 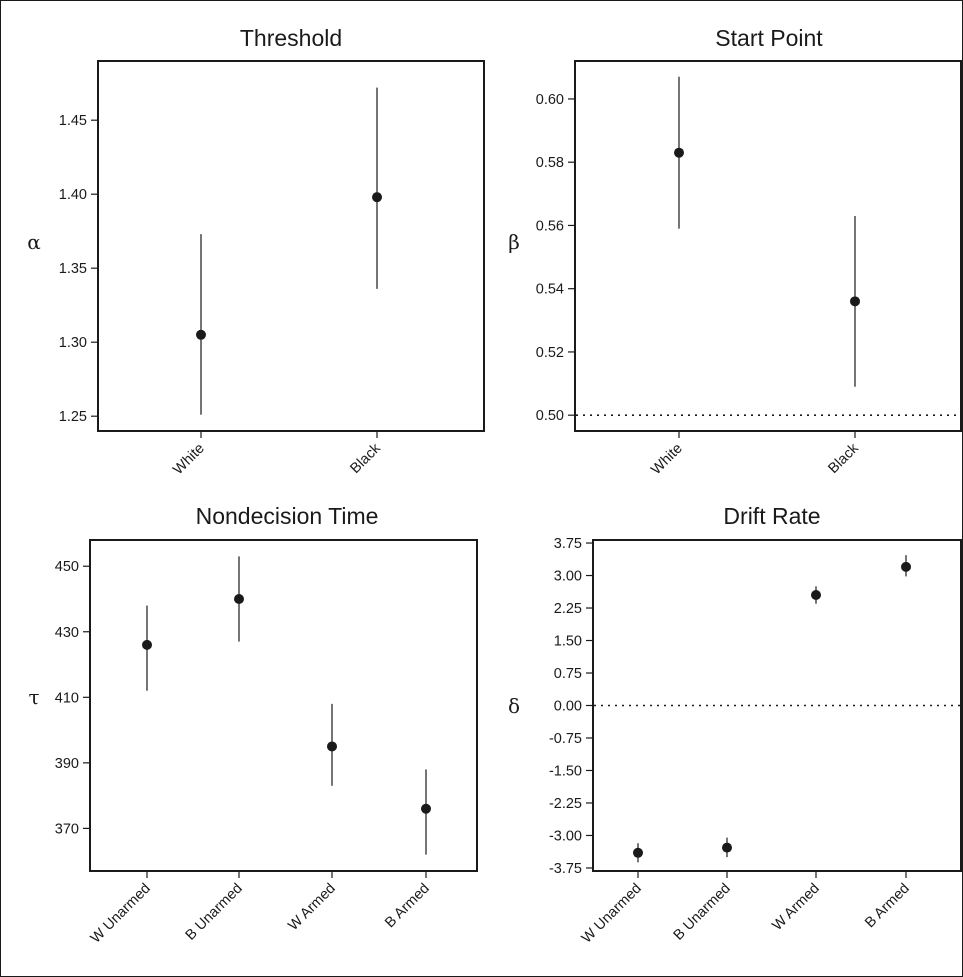 I want to click on y-tick-label: -3.75, so click(x=565, y=869).